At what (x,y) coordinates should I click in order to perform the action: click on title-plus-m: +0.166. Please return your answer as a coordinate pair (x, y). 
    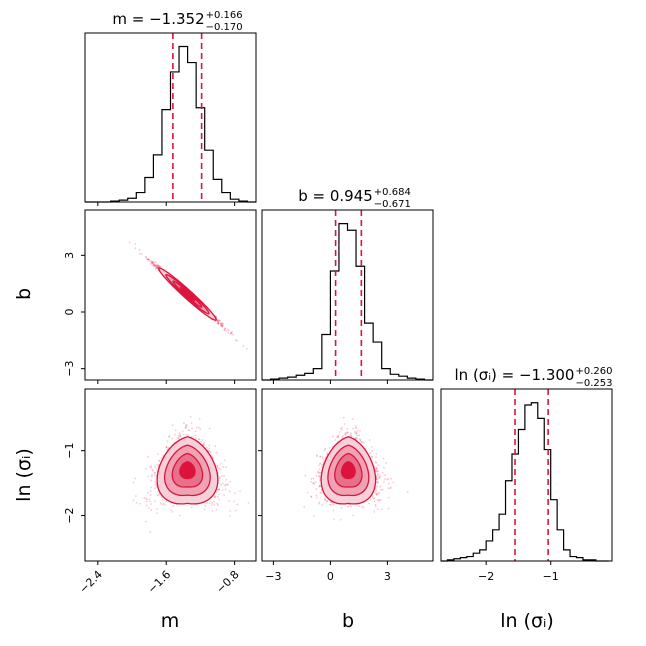
    Looking at the image, I should click on (224, 15).